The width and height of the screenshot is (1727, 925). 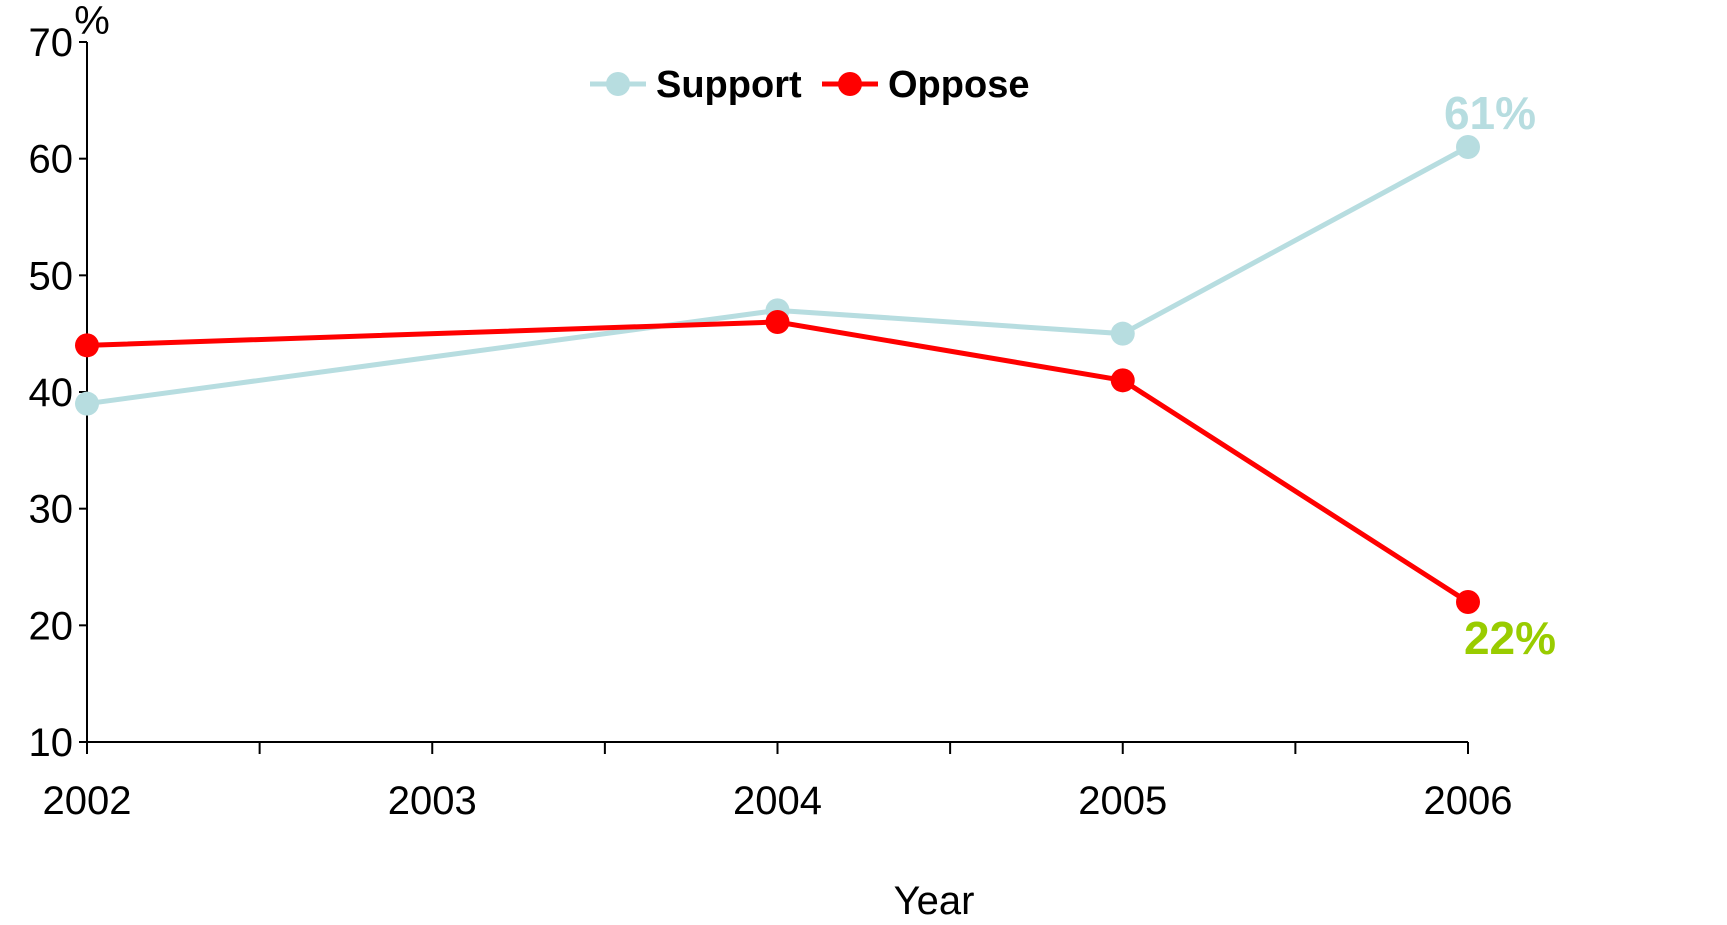 What do you see at coordinates (729, 85) in the screenshot?
I see `legend-label: Support` at bounding box center [729, 85].